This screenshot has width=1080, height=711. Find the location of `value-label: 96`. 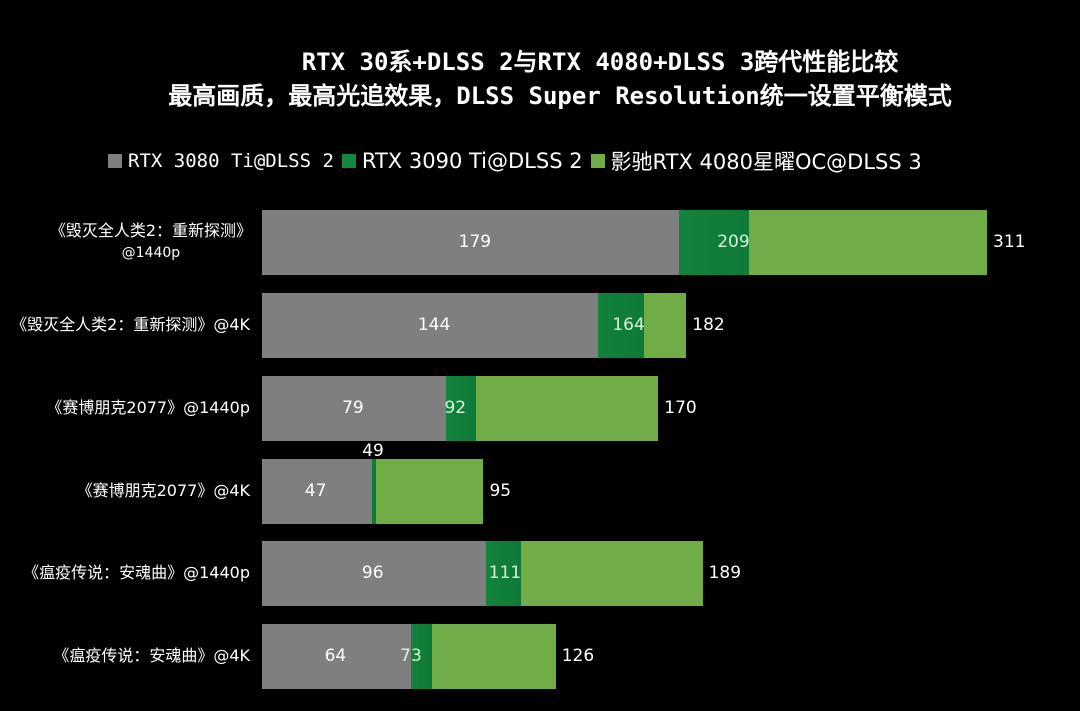

value-label: 96 is located at coordinates (372, 573).